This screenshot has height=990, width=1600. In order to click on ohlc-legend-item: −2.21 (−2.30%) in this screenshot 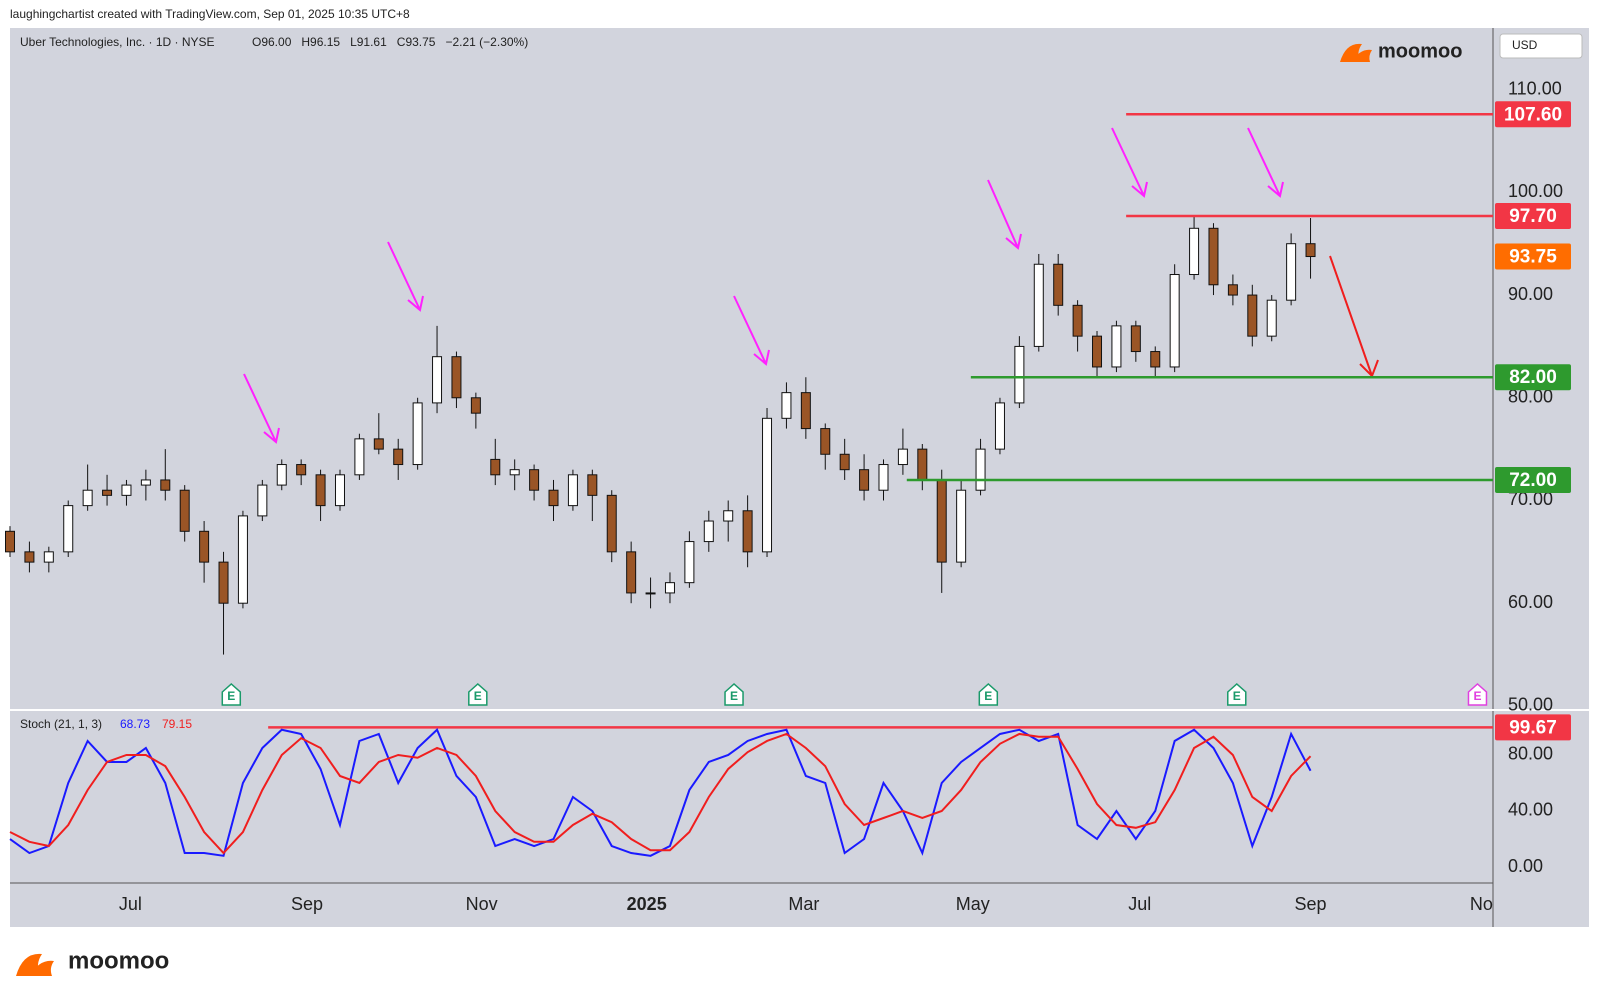, I will do `click(486, 42)`.